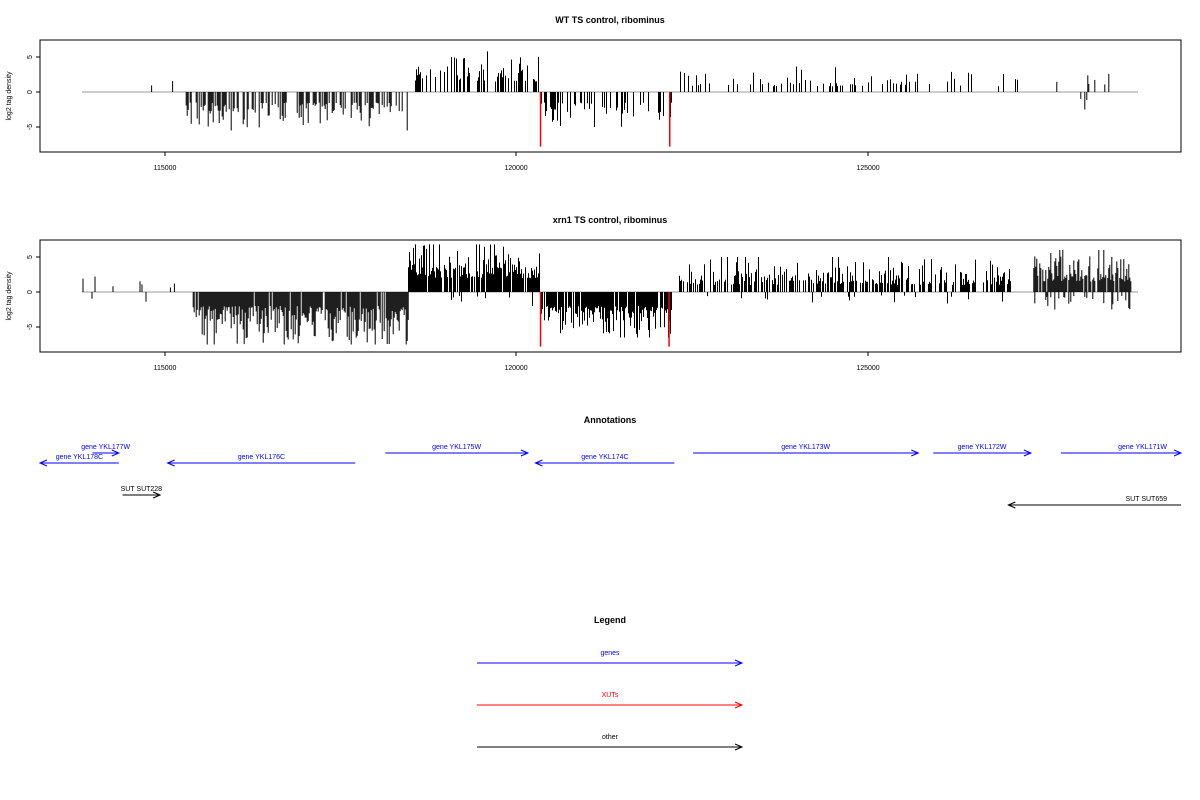 The width and height of the screenshot is (1200, 800). What do you see at coordinates (610, 620) in the screenshot?
I see `legend-title: Legend` at bounding box center [610, 620].